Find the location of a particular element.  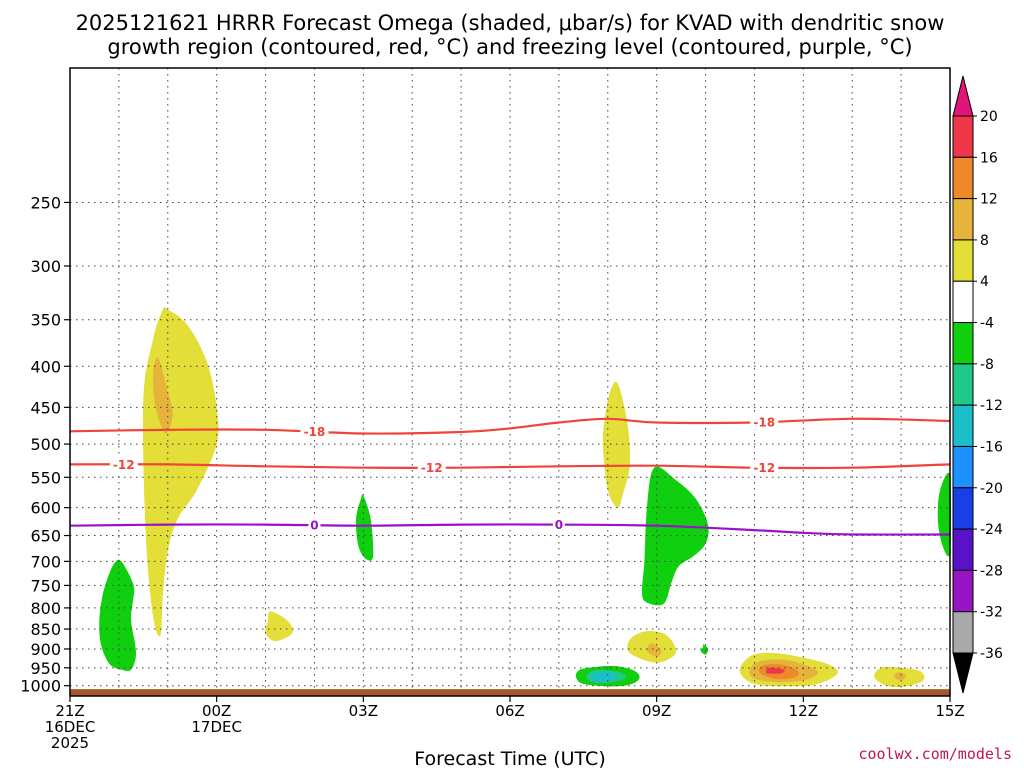

dendritic-lower-label-0: -12 is located at coordinates (124, 465).